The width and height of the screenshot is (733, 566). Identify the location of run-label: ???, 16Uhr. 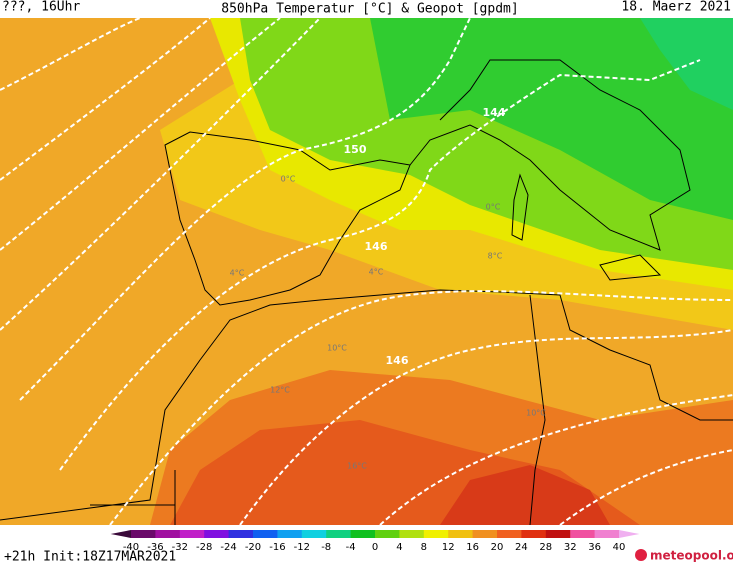
(41, 7).